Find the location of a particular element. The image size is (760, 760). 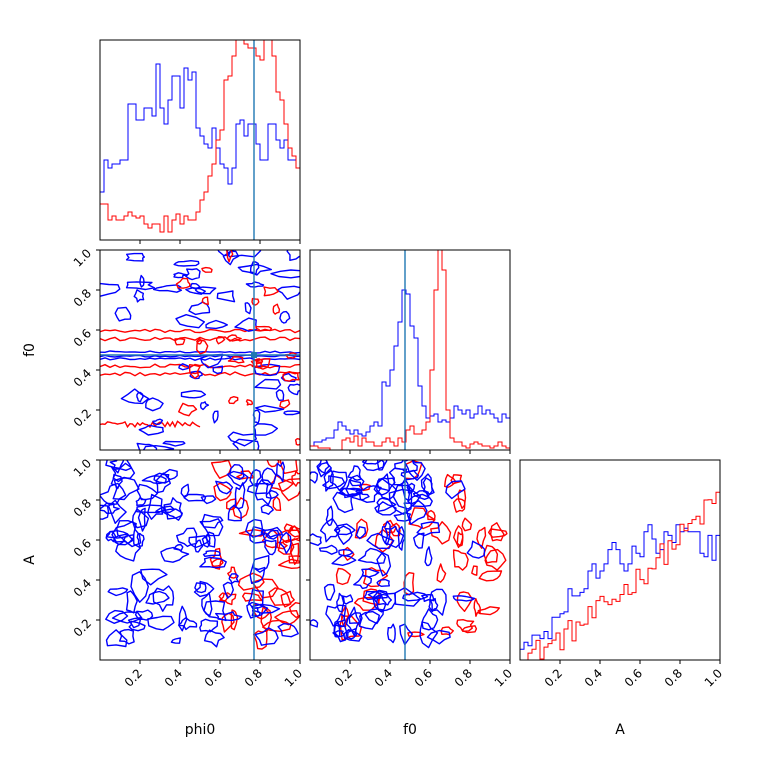

y-tick-label: 0.2 is located at coordinates (82, 627).